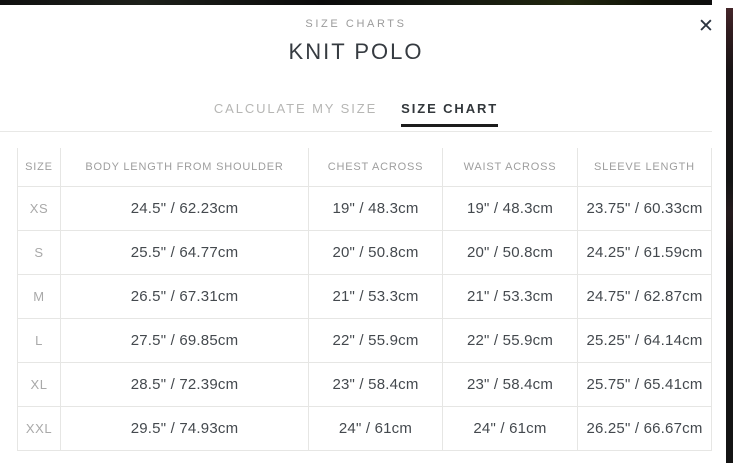 Image resolution: width=733 pixels, height=463 pixels. I want to click on measurement-cell: 24.75" / 62.87cm, so click(644, 296).